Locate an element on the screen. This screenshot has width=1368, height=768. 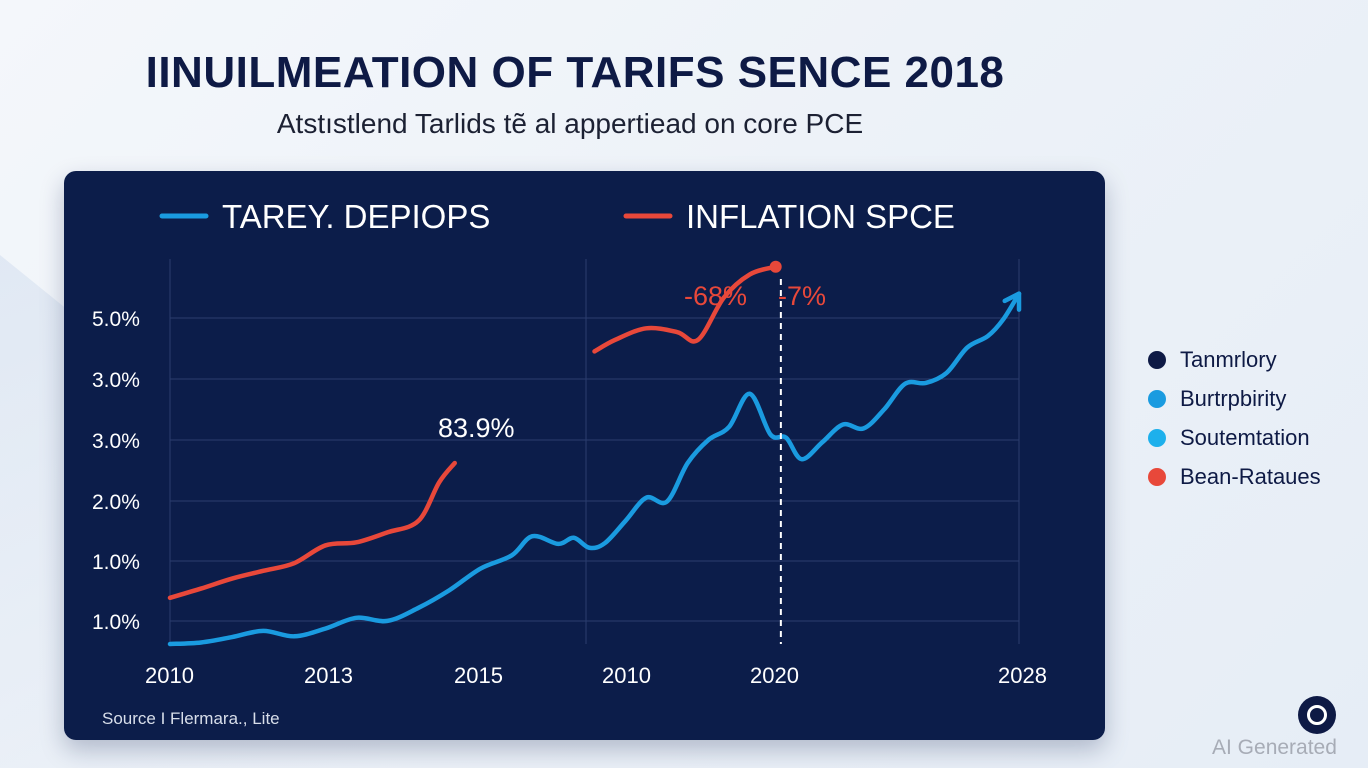
legend-label: Tanmrlory is located at coordinates (1228, 359).